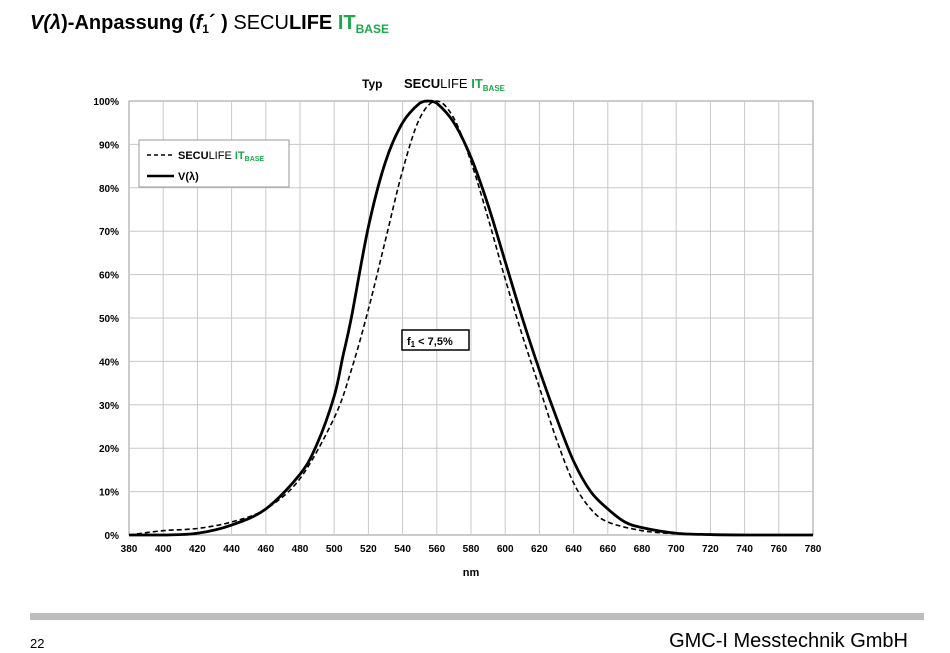  I want to click on x-tick-label: 700, so click(676, 549).